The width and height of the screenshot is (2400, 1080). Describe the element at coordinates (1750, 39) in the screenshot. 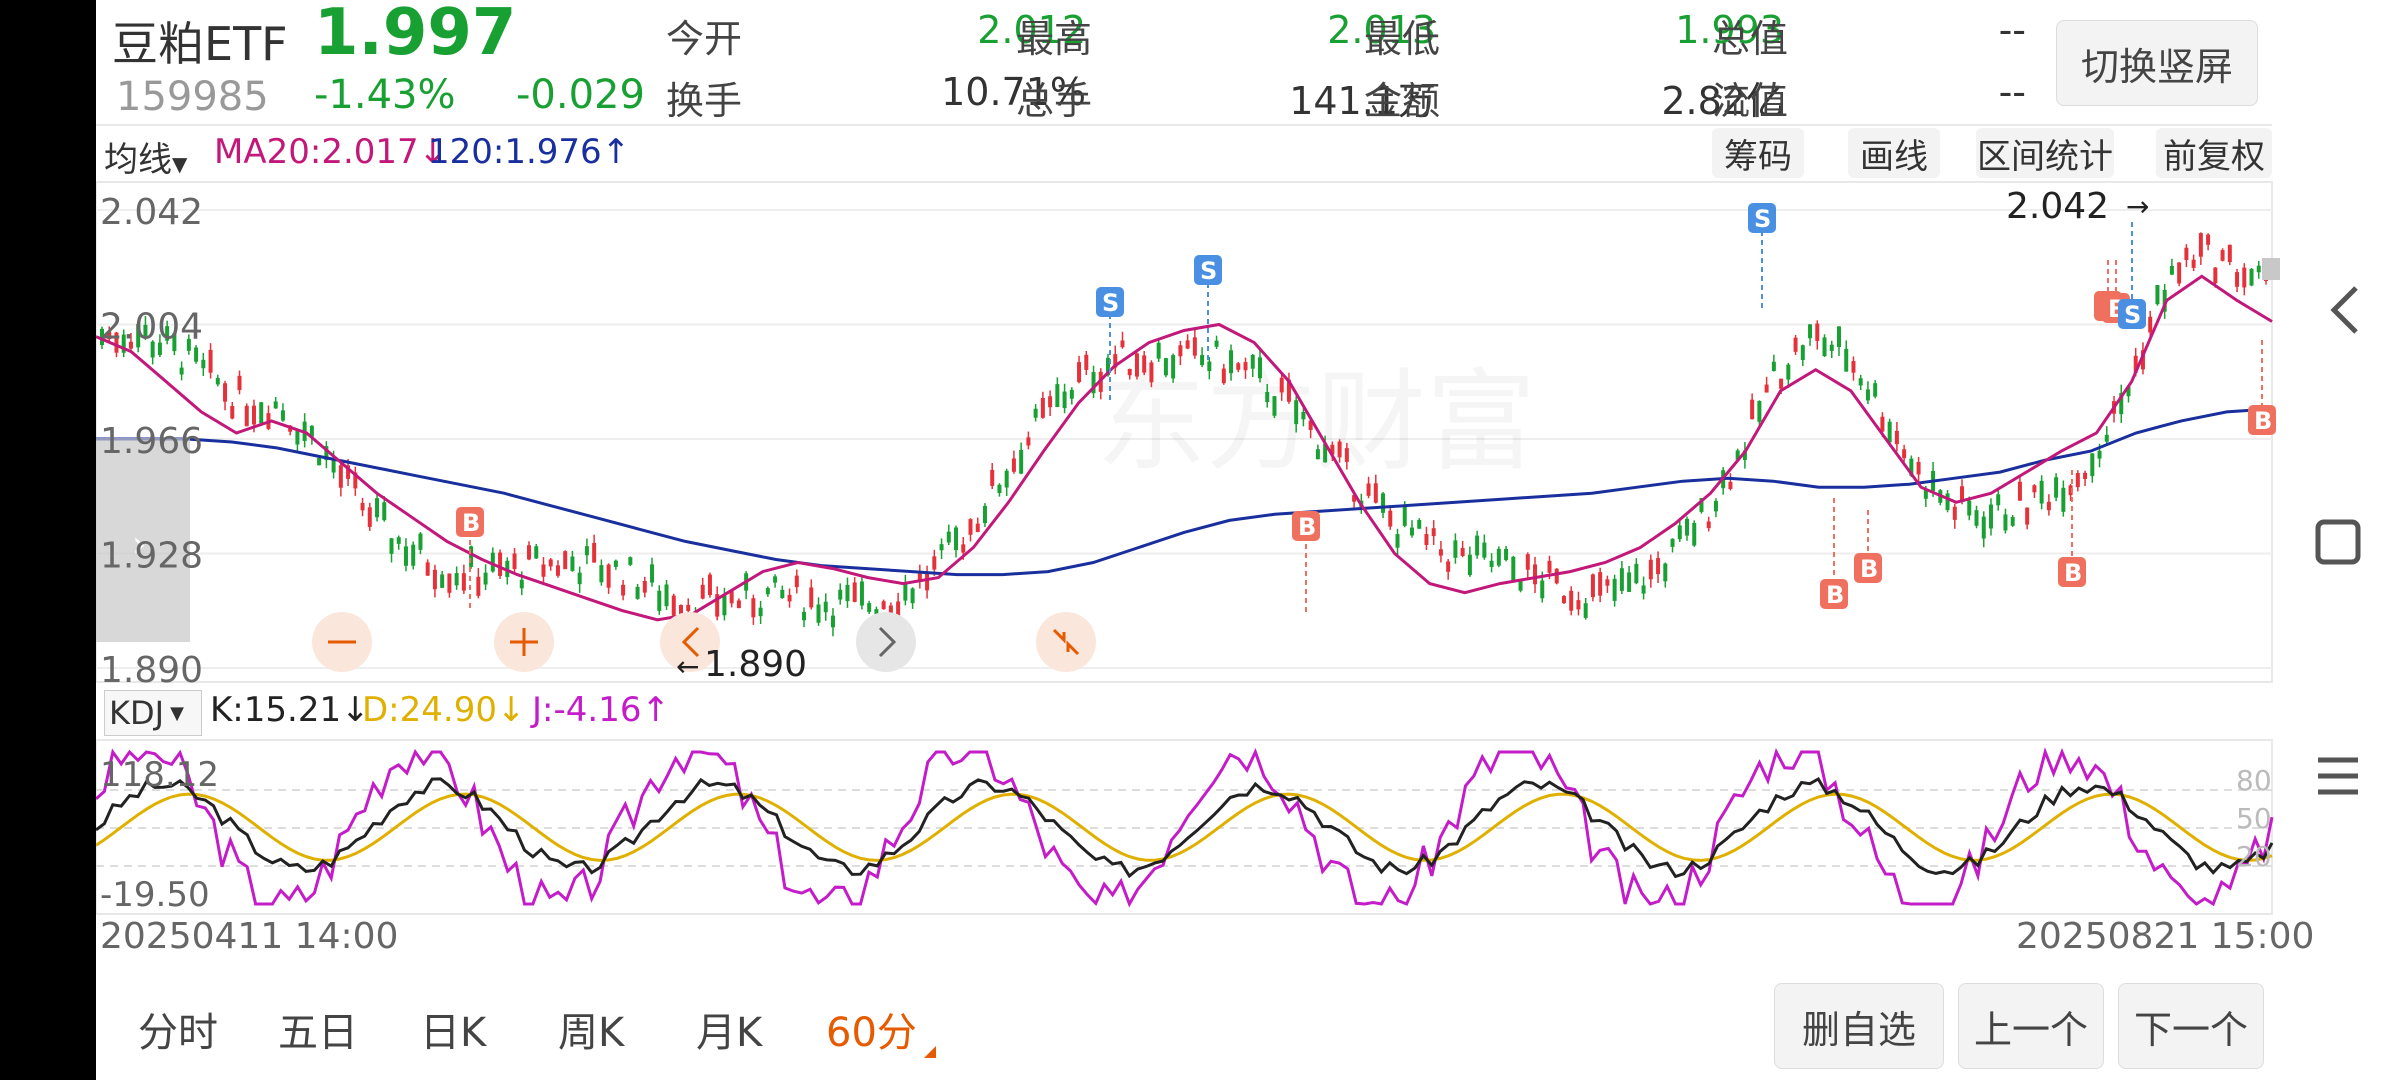

I see `stat-label-total-value: 总值` at that location.